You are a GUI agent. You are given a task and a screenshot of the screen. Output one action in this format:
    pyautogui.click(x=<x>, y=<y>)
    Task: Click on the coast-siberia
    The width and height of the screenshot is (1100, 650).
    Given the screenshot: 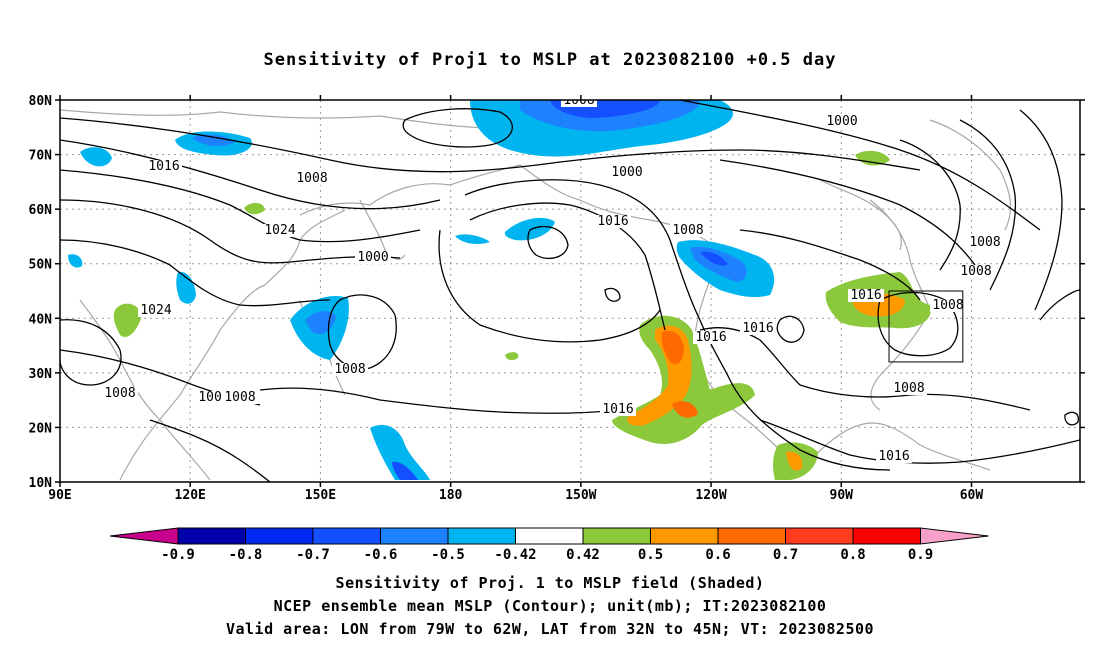 What is the action you would take?
    pyautogui.click(x=410, y=190)
    